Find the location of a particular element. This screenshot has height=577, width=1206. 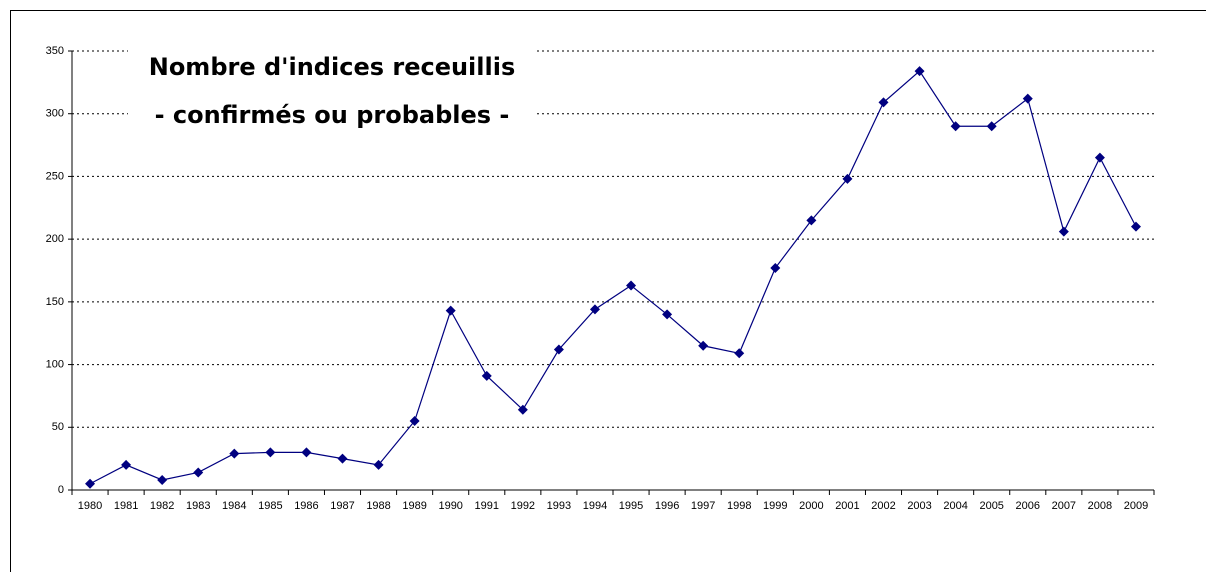

x-tick-label: 1982 is located at coordinates (162, 506).